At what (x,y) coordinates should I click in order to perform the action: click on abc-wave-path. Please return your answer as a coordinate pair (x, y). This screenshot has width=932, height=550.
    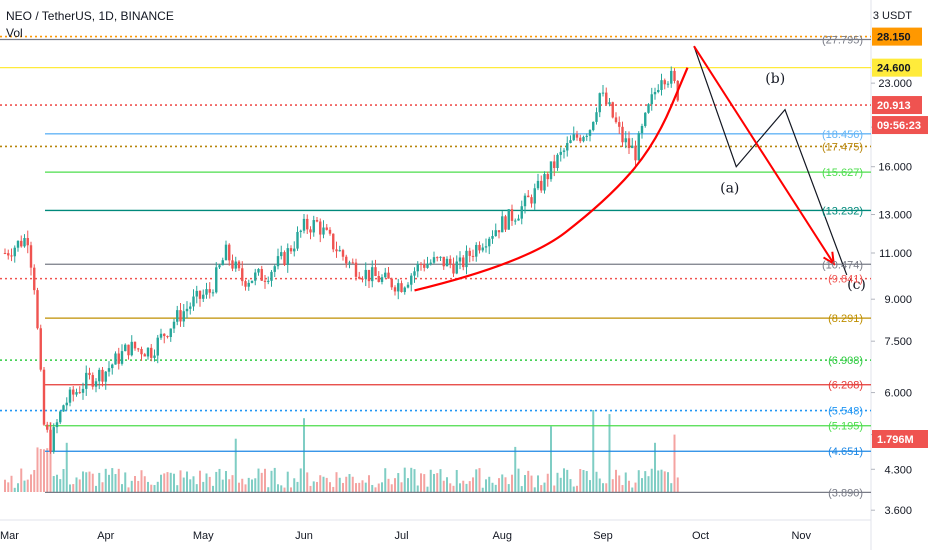
    Looking at the image, I should click on (770, 161).